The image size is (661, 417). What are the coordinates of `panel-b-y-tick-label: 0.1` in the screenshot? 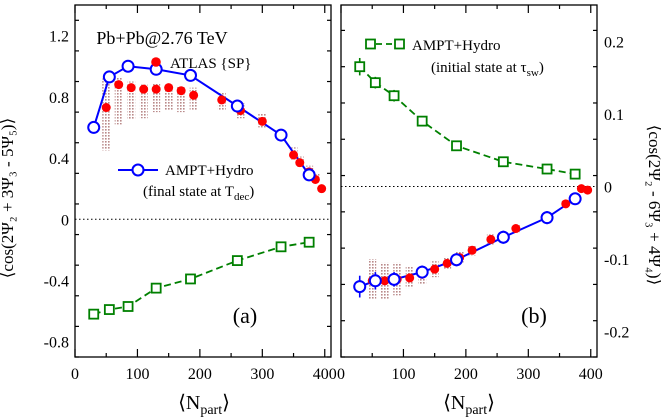 It's located at (614, 115).